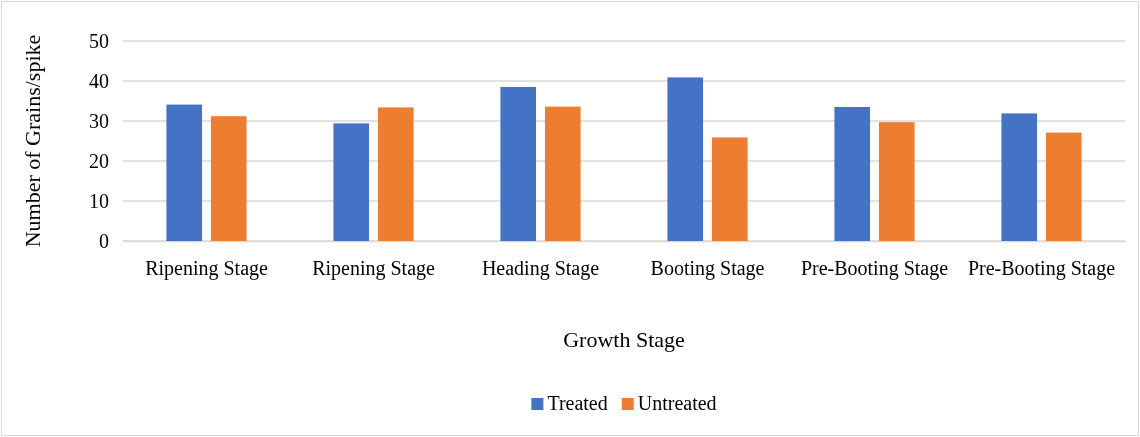 The image size is (1140, 437). What do you see at coordinates (624, 339) in the screenshot?
I see `x-axis-title: Growth Stage` at bounding box center [624, 339].